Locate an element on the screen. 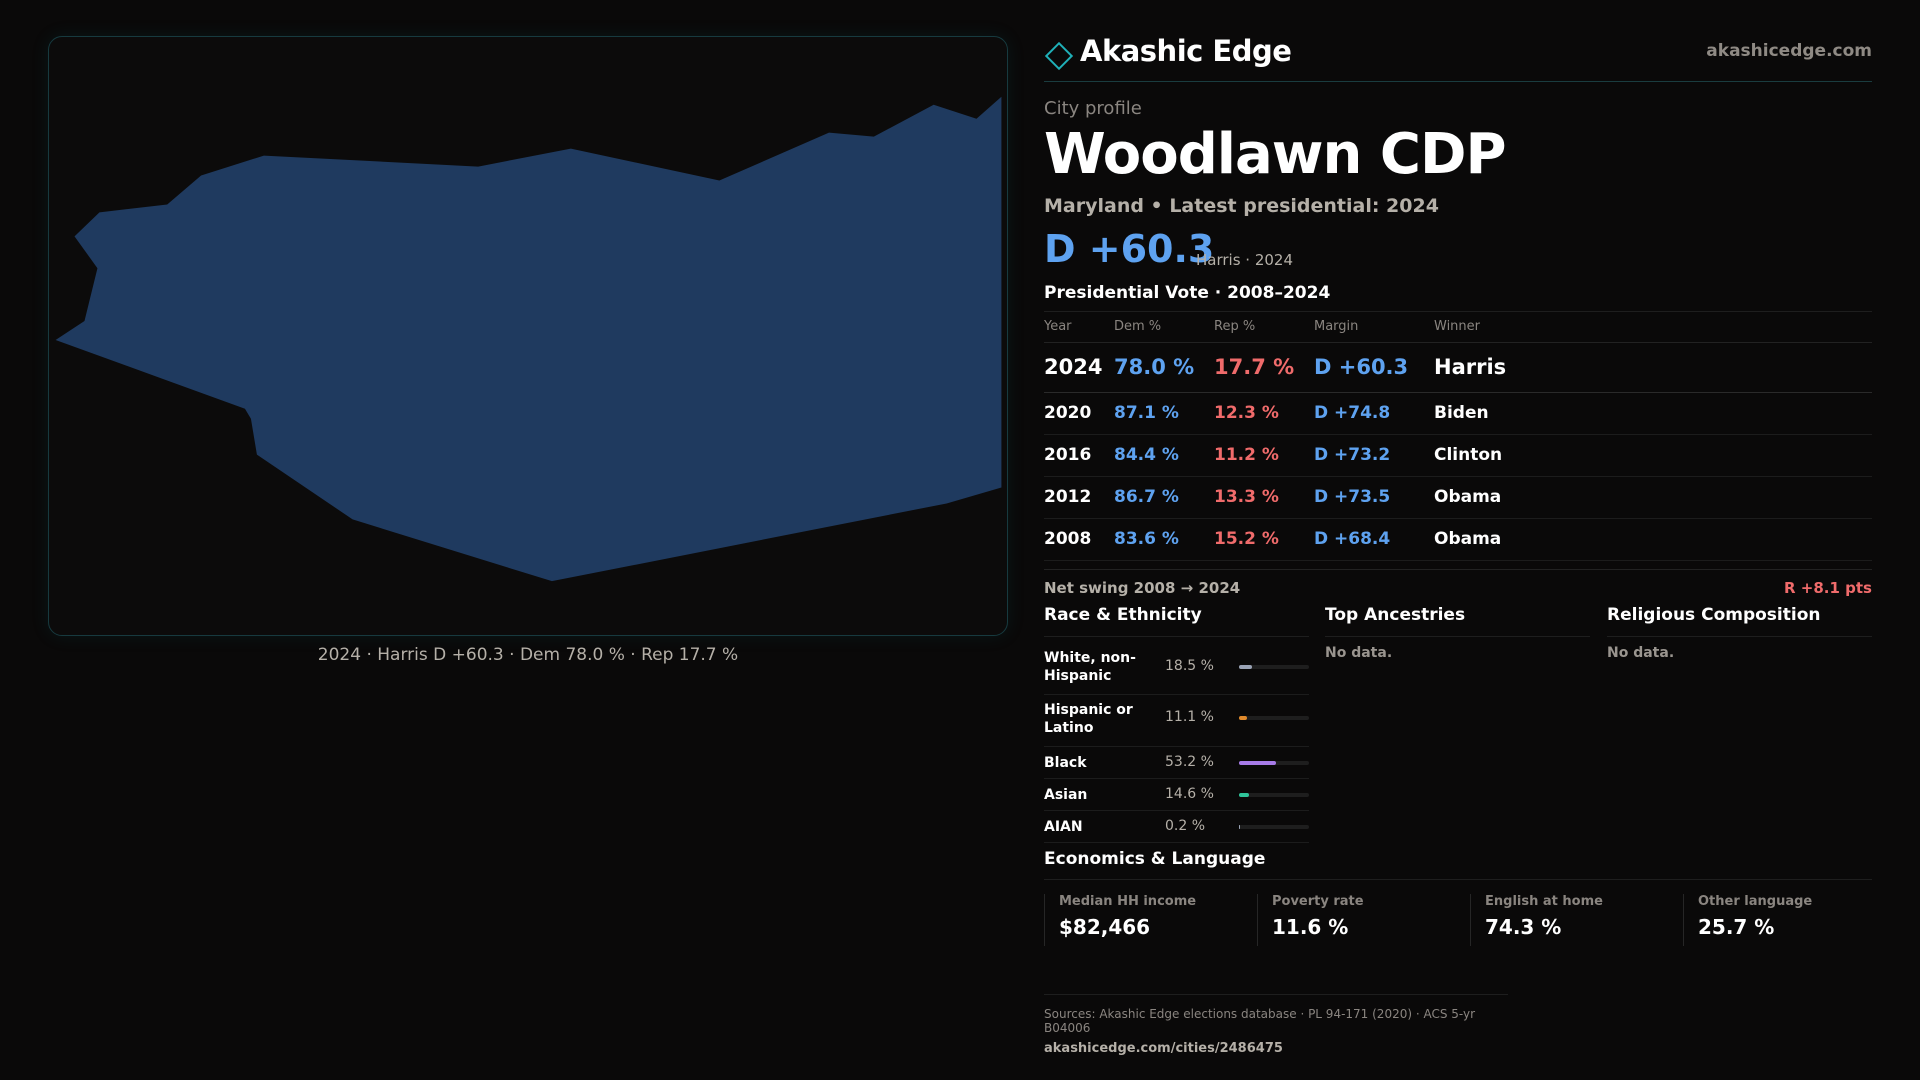 The height and width of the screenshot is (1080, 1920). race-percent: 14.6 % is located at coordinates (1189, 793).